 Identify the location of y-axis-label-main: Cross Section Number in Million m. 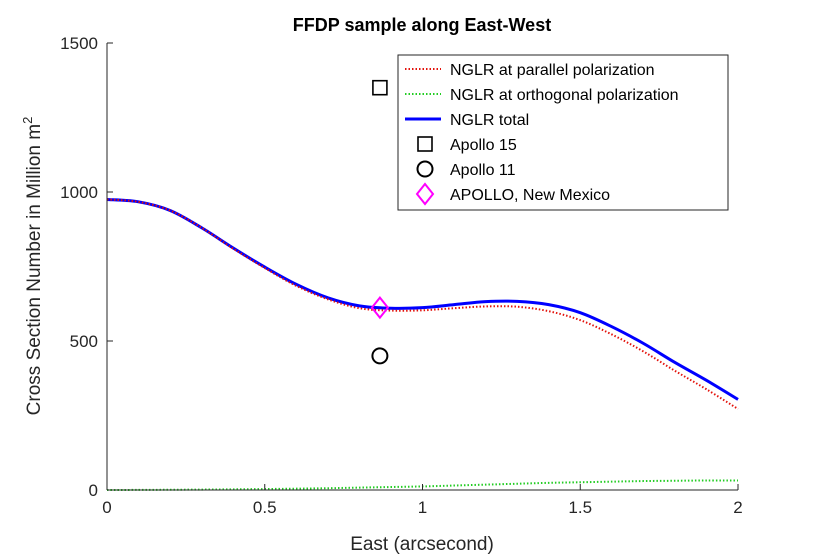
(34, 269).